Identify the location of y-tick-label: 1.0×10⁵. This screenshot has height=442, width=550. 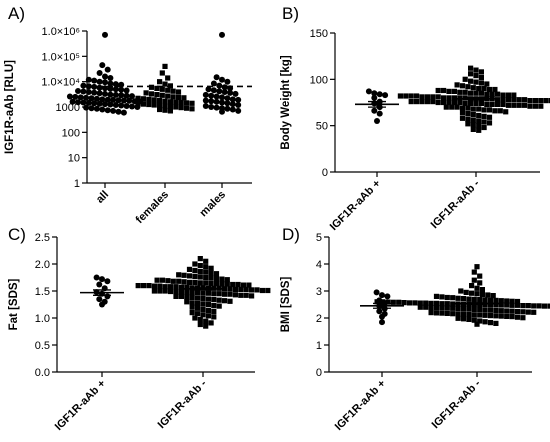
(60, 57).